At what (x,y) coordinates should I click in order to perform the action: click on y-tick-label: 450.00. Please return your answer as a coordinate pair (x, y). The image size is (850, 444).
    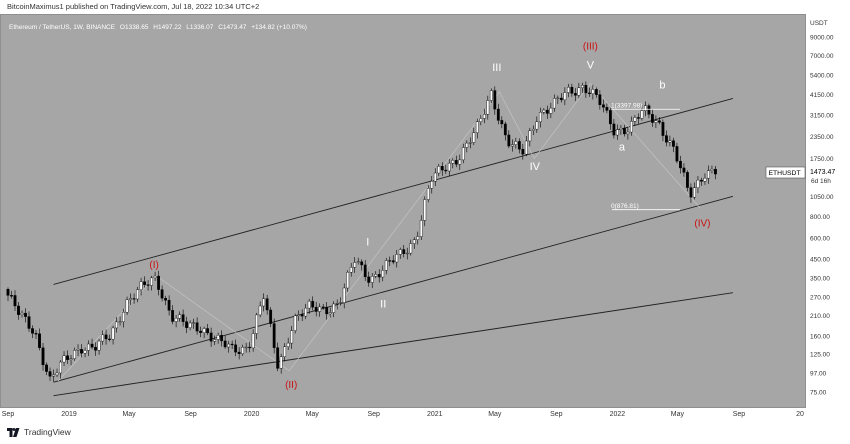
    Looking at the image, I should click on (820, 260).